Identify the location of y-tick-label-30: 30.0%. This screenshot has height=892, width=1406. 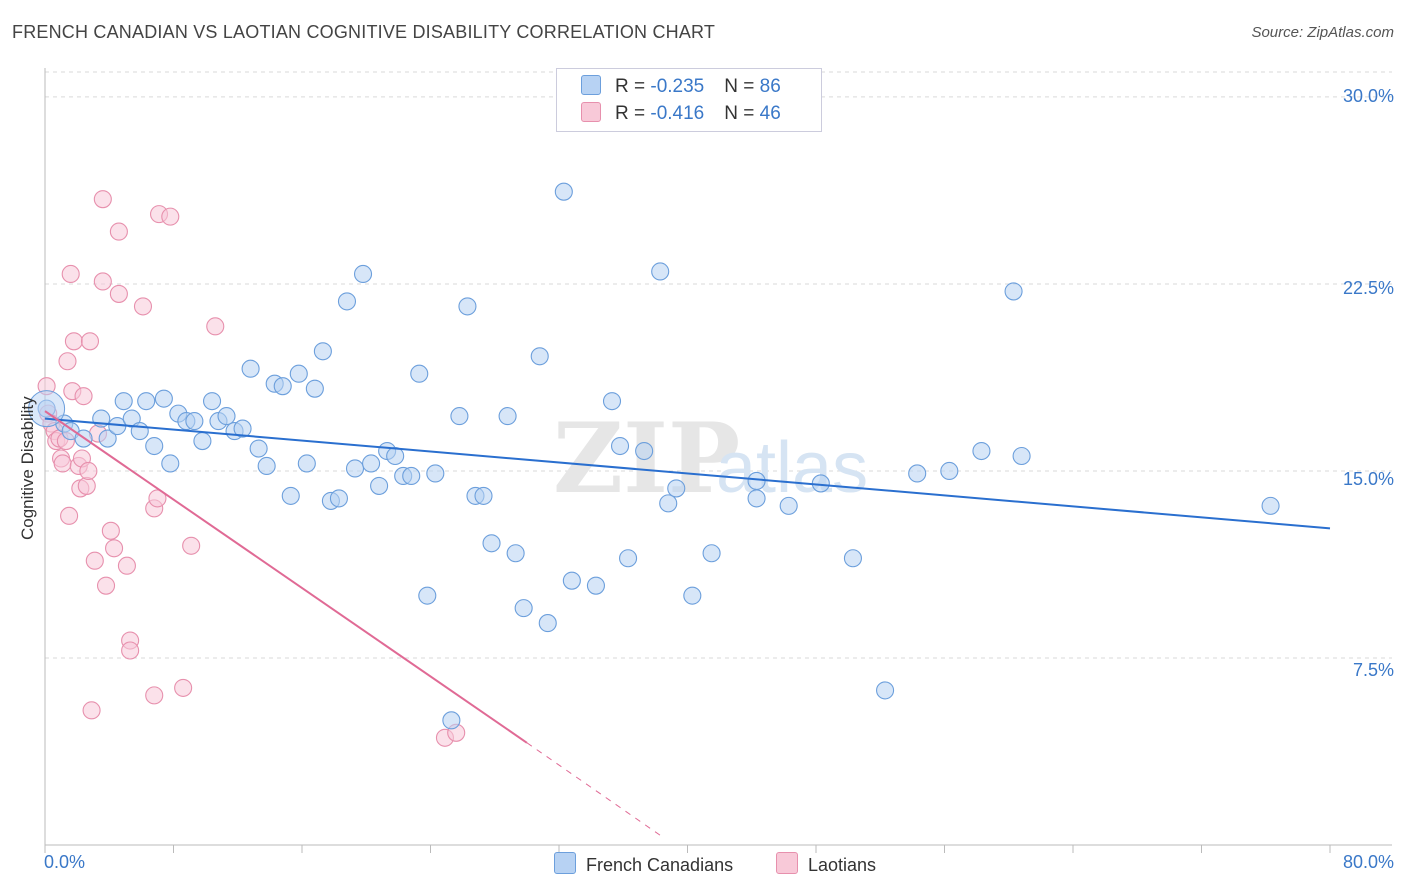
(1368, 96).